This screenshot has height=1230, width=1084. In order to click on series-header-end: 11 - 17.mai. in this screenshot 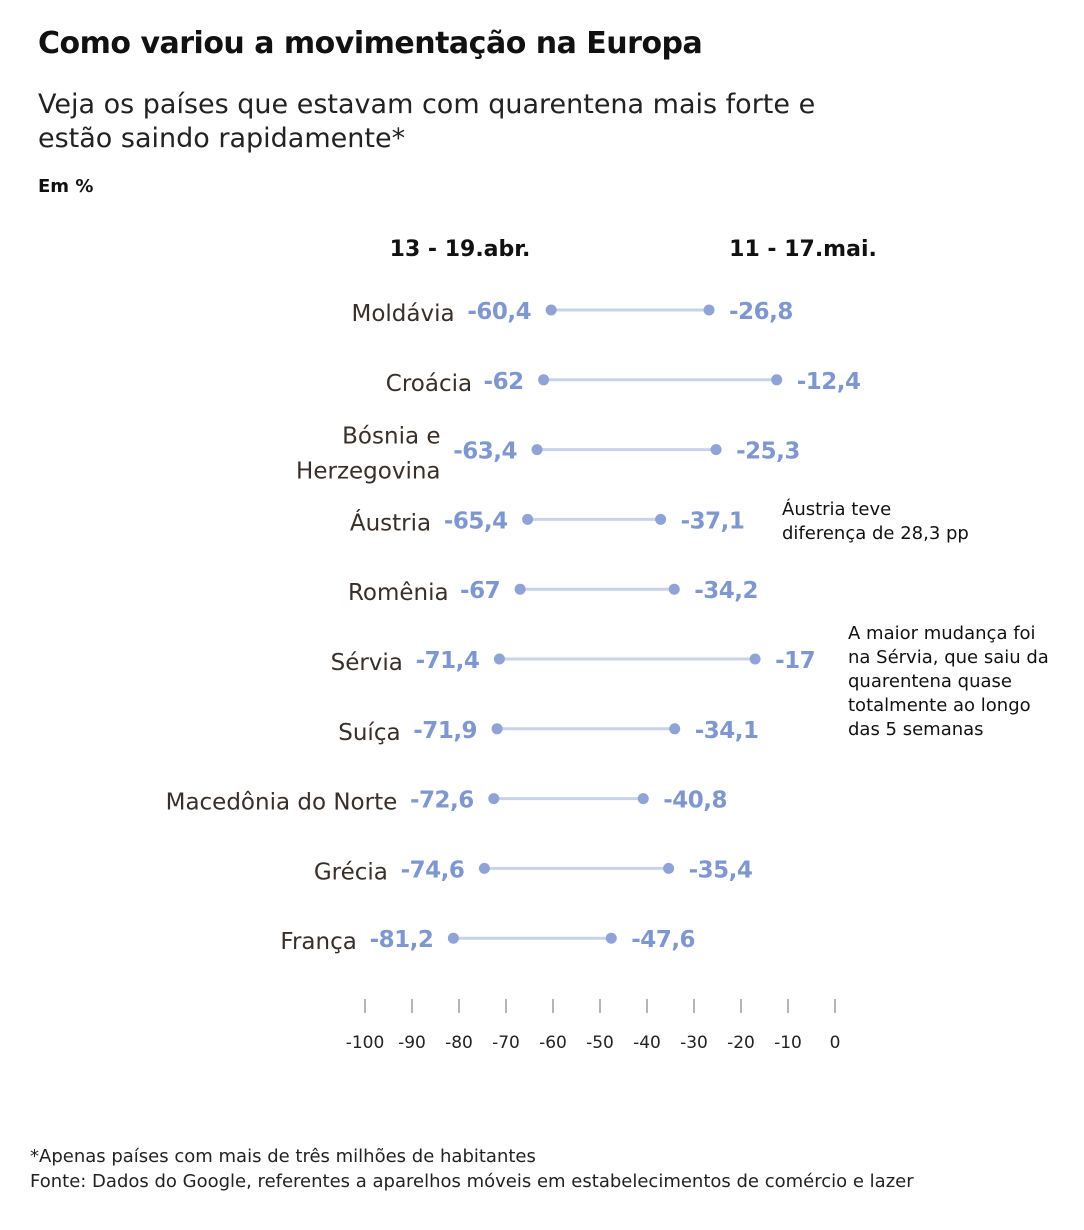, I will do `click(803, 249)`.